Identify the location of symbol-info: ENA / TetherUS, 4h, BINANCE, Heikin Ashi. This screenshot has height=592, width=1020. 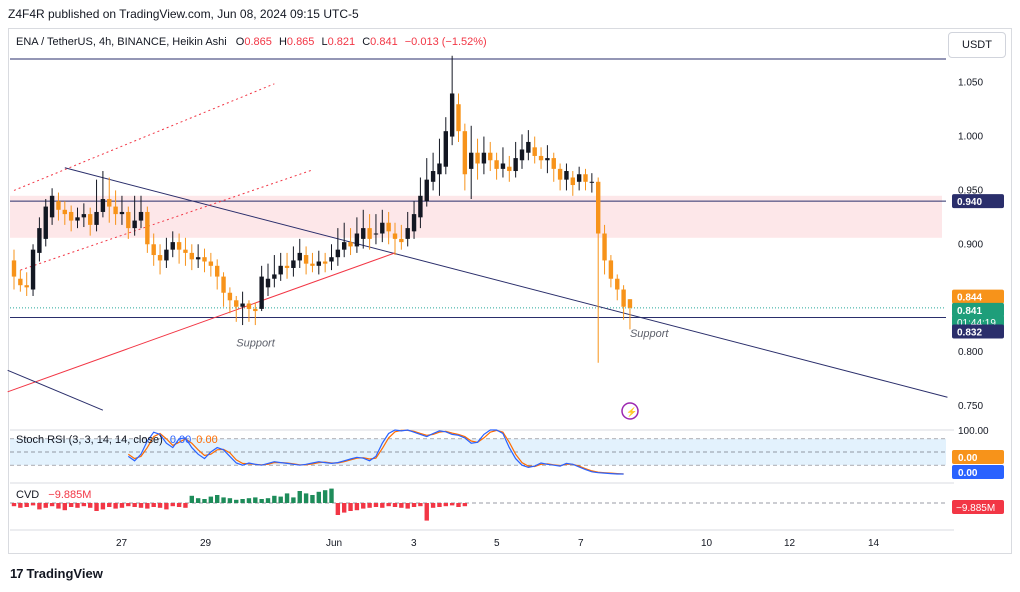
(121, 42).